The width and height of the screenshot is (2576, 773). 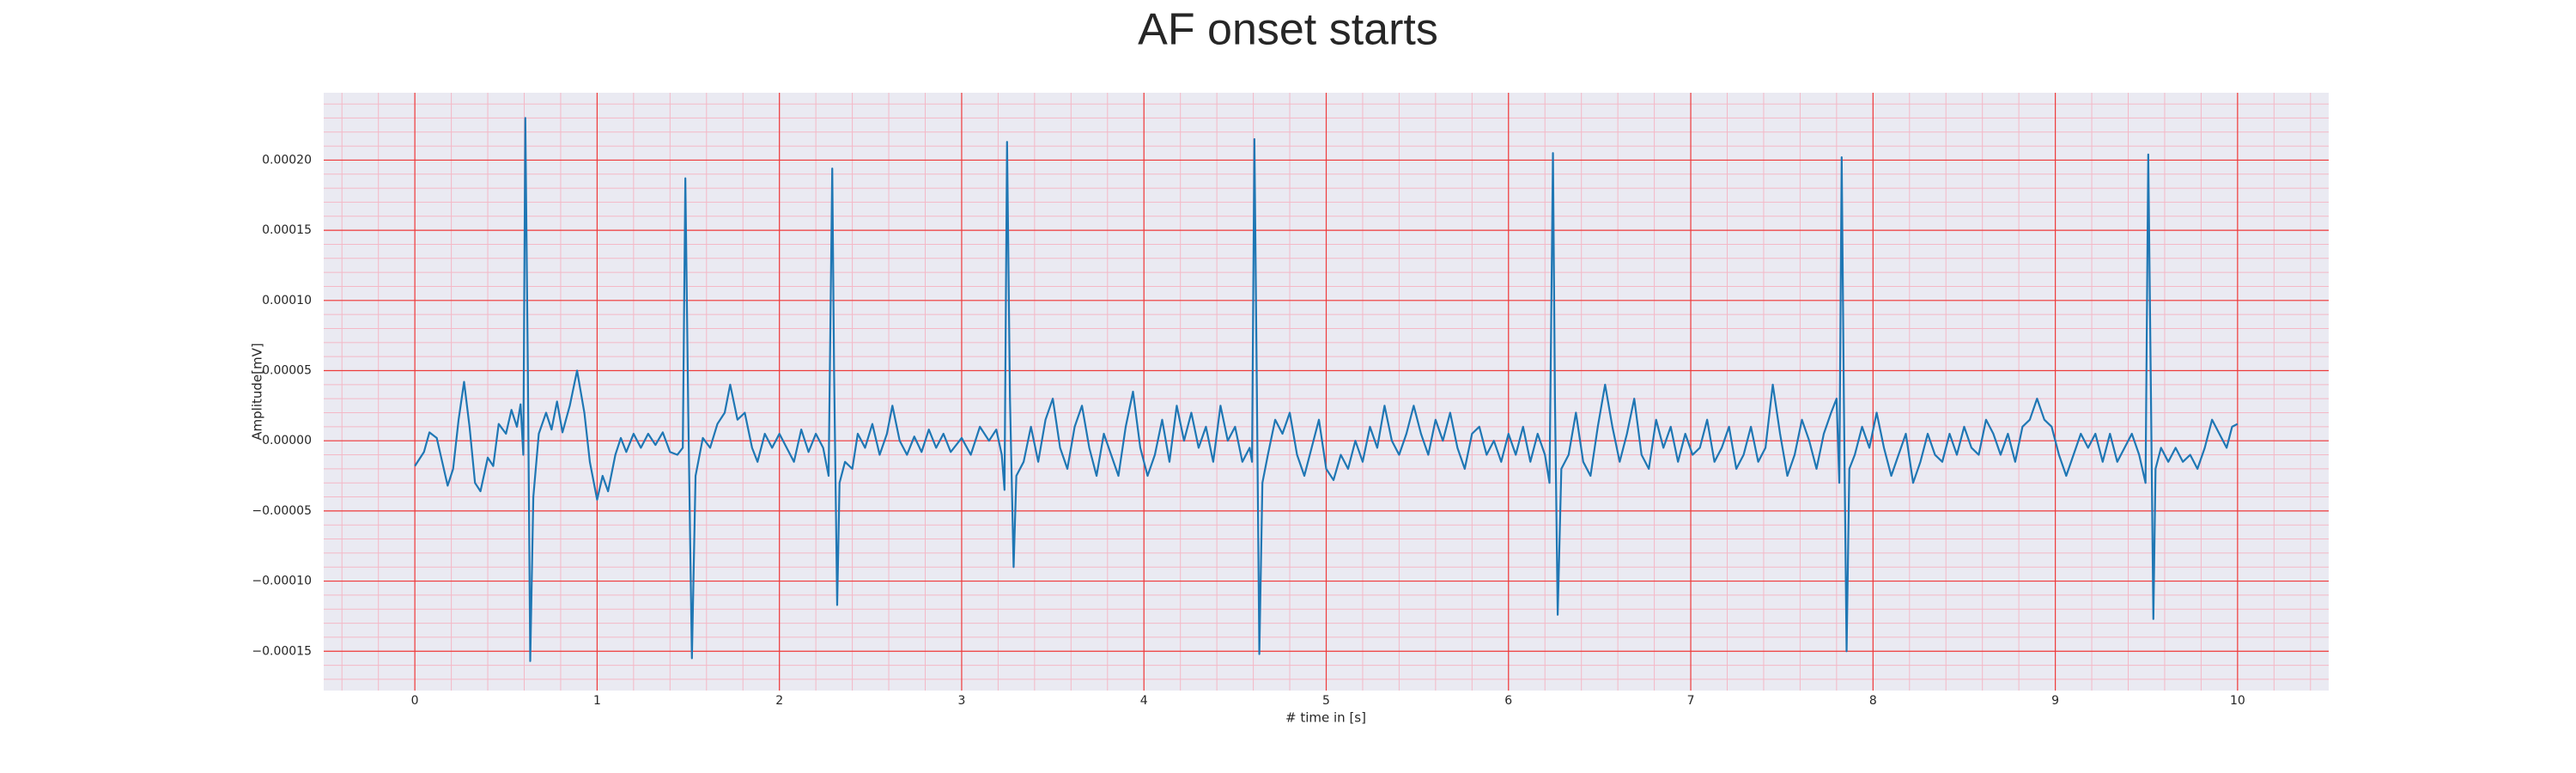 I want to click on x-tick-label: 1, so click(x=597, y=701).